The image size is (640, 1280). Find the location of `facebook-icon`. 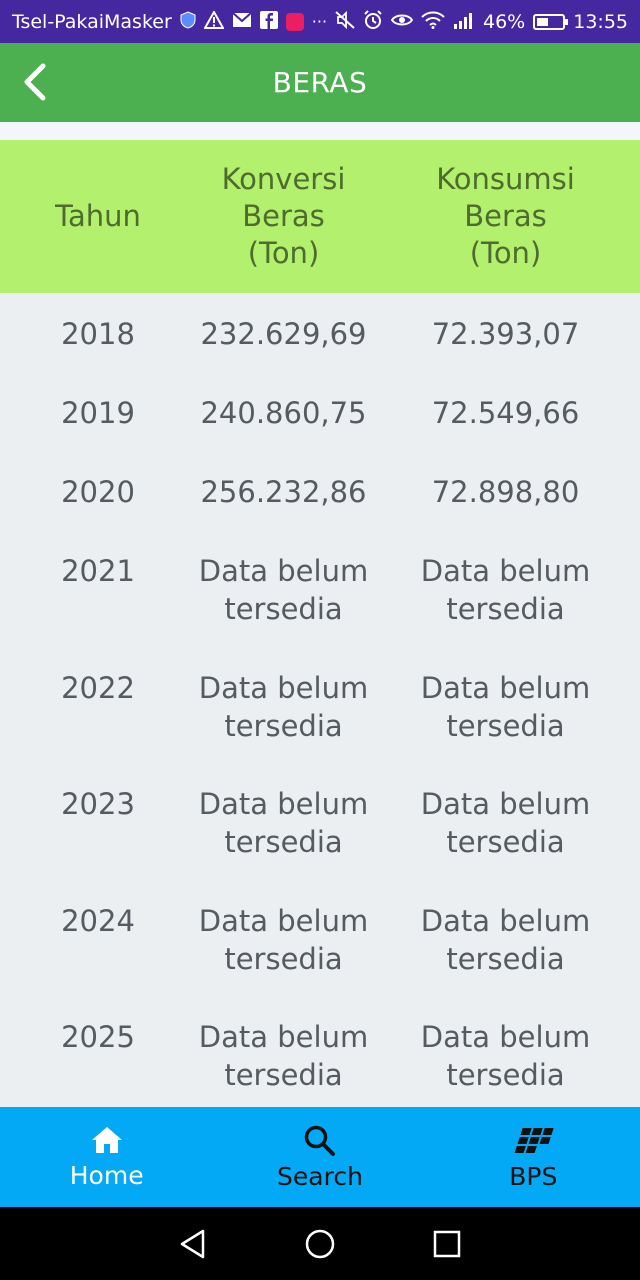

facebook-icon is located at coordinates (268, 21).